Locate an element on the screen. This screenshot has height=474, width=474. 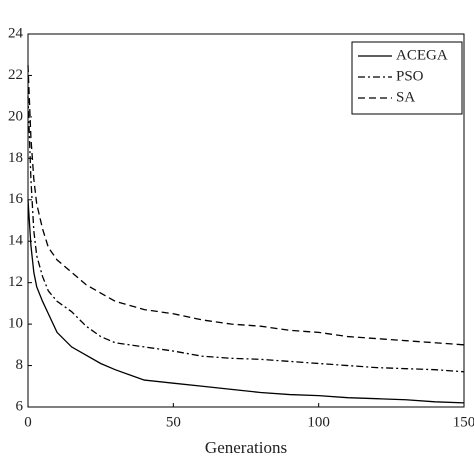
y-tick-label: 18 is located at coordinates (15, 158).